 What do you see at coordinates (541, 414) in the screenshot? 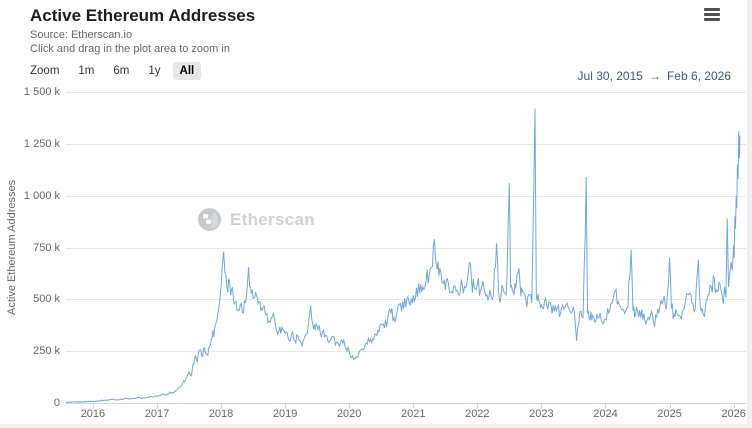
I see `x-tick-label: 2023` at bounding box center [541, 414].